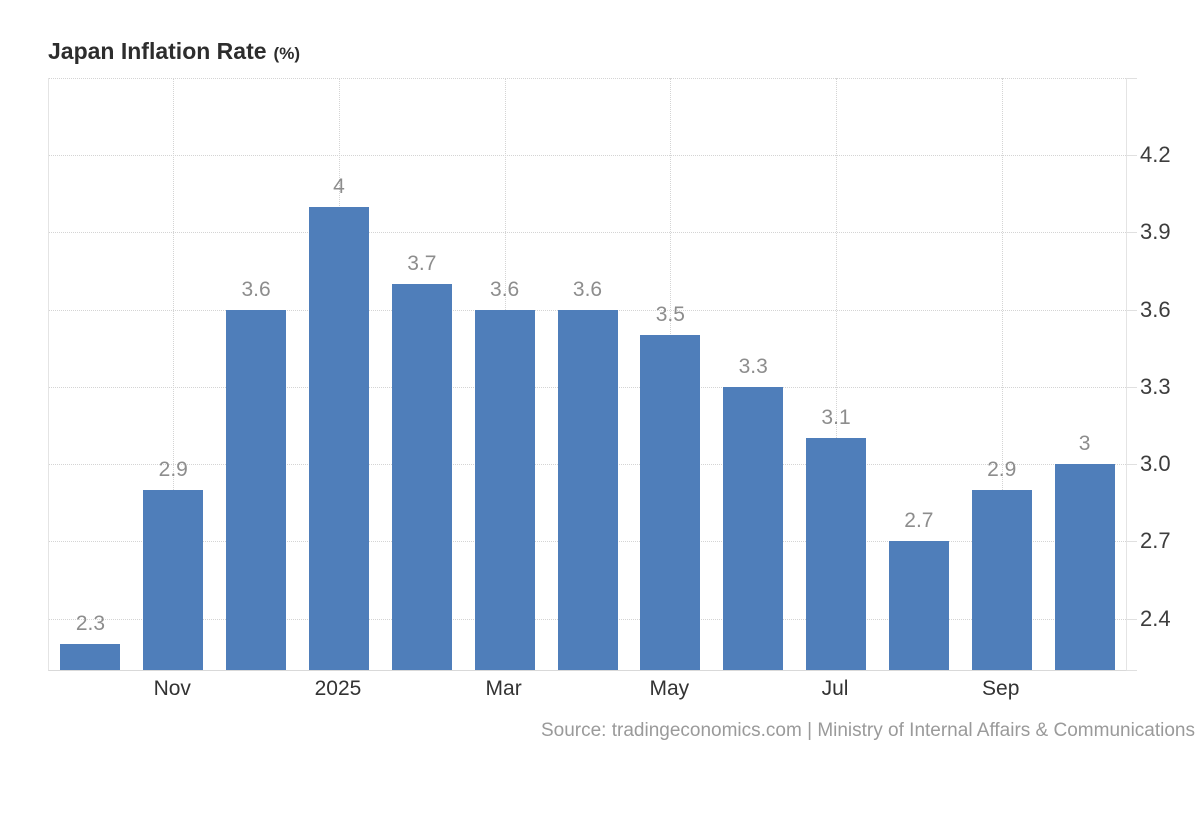 The image size is (1200, 820). Describe the element at coordinates (286, 53) in the screenshot. I see `chart-title-unit: (%)` at that location.